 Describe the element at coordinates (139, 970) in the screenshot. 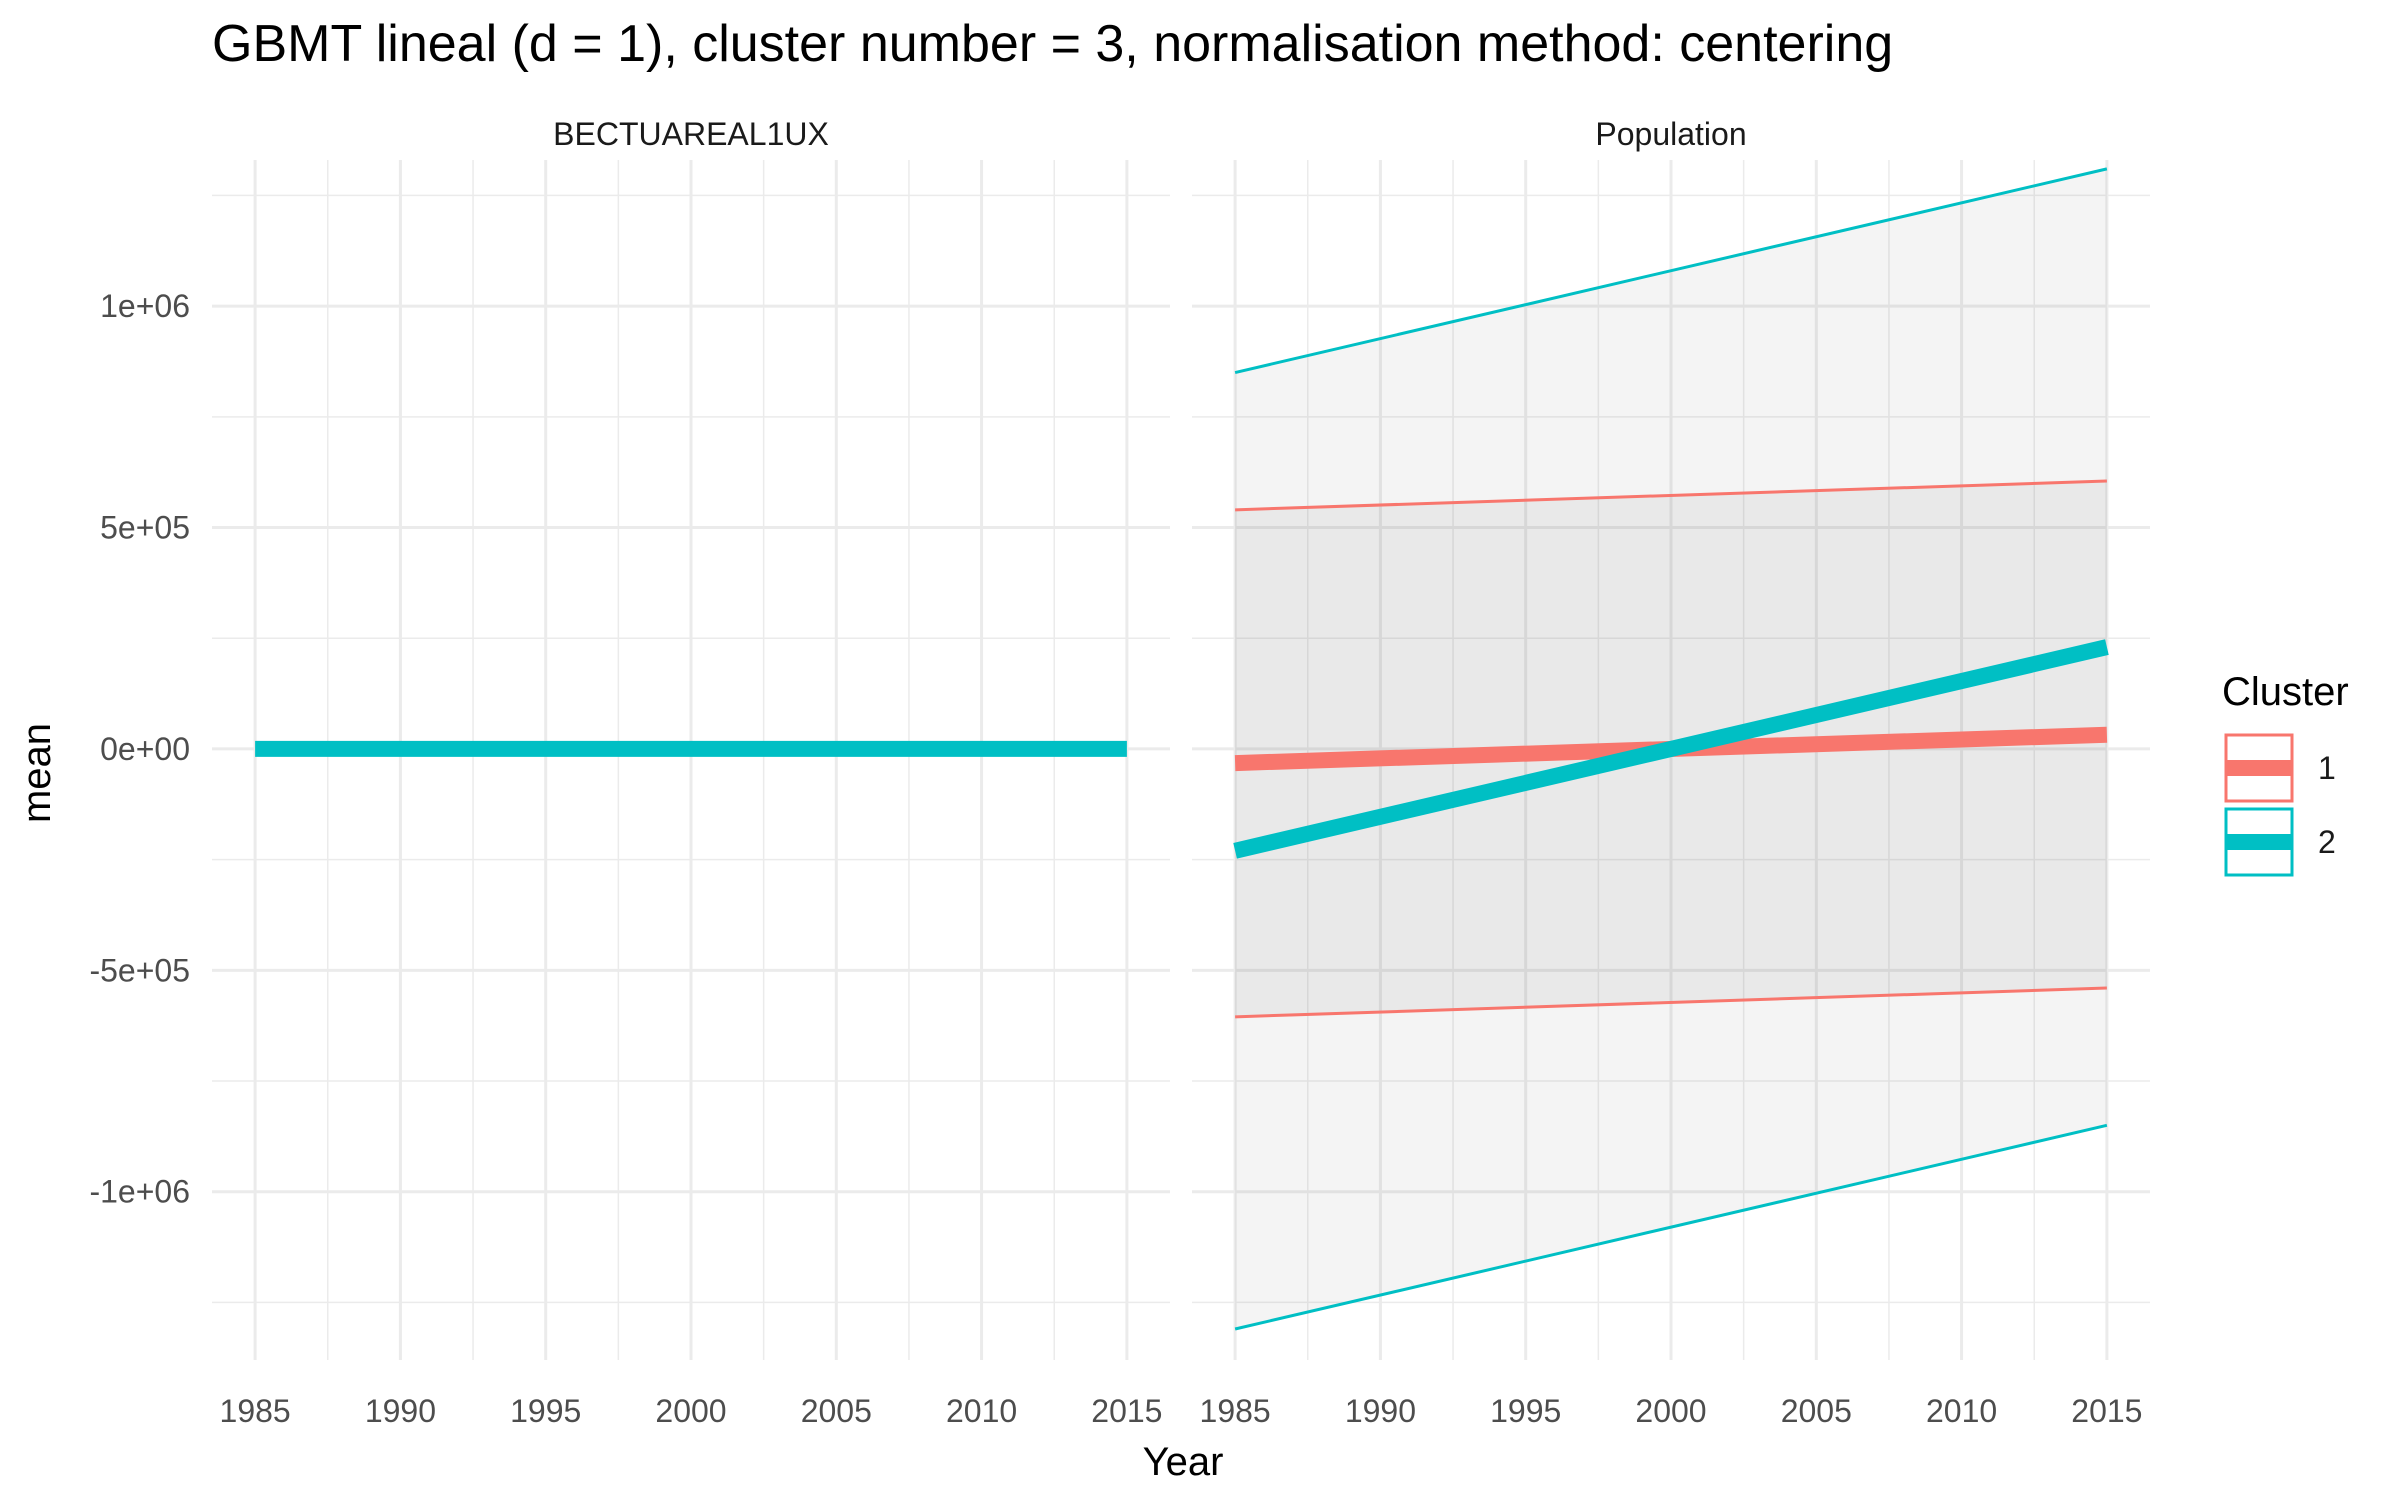

I see `y-tick-label: -5e+05` at that location.